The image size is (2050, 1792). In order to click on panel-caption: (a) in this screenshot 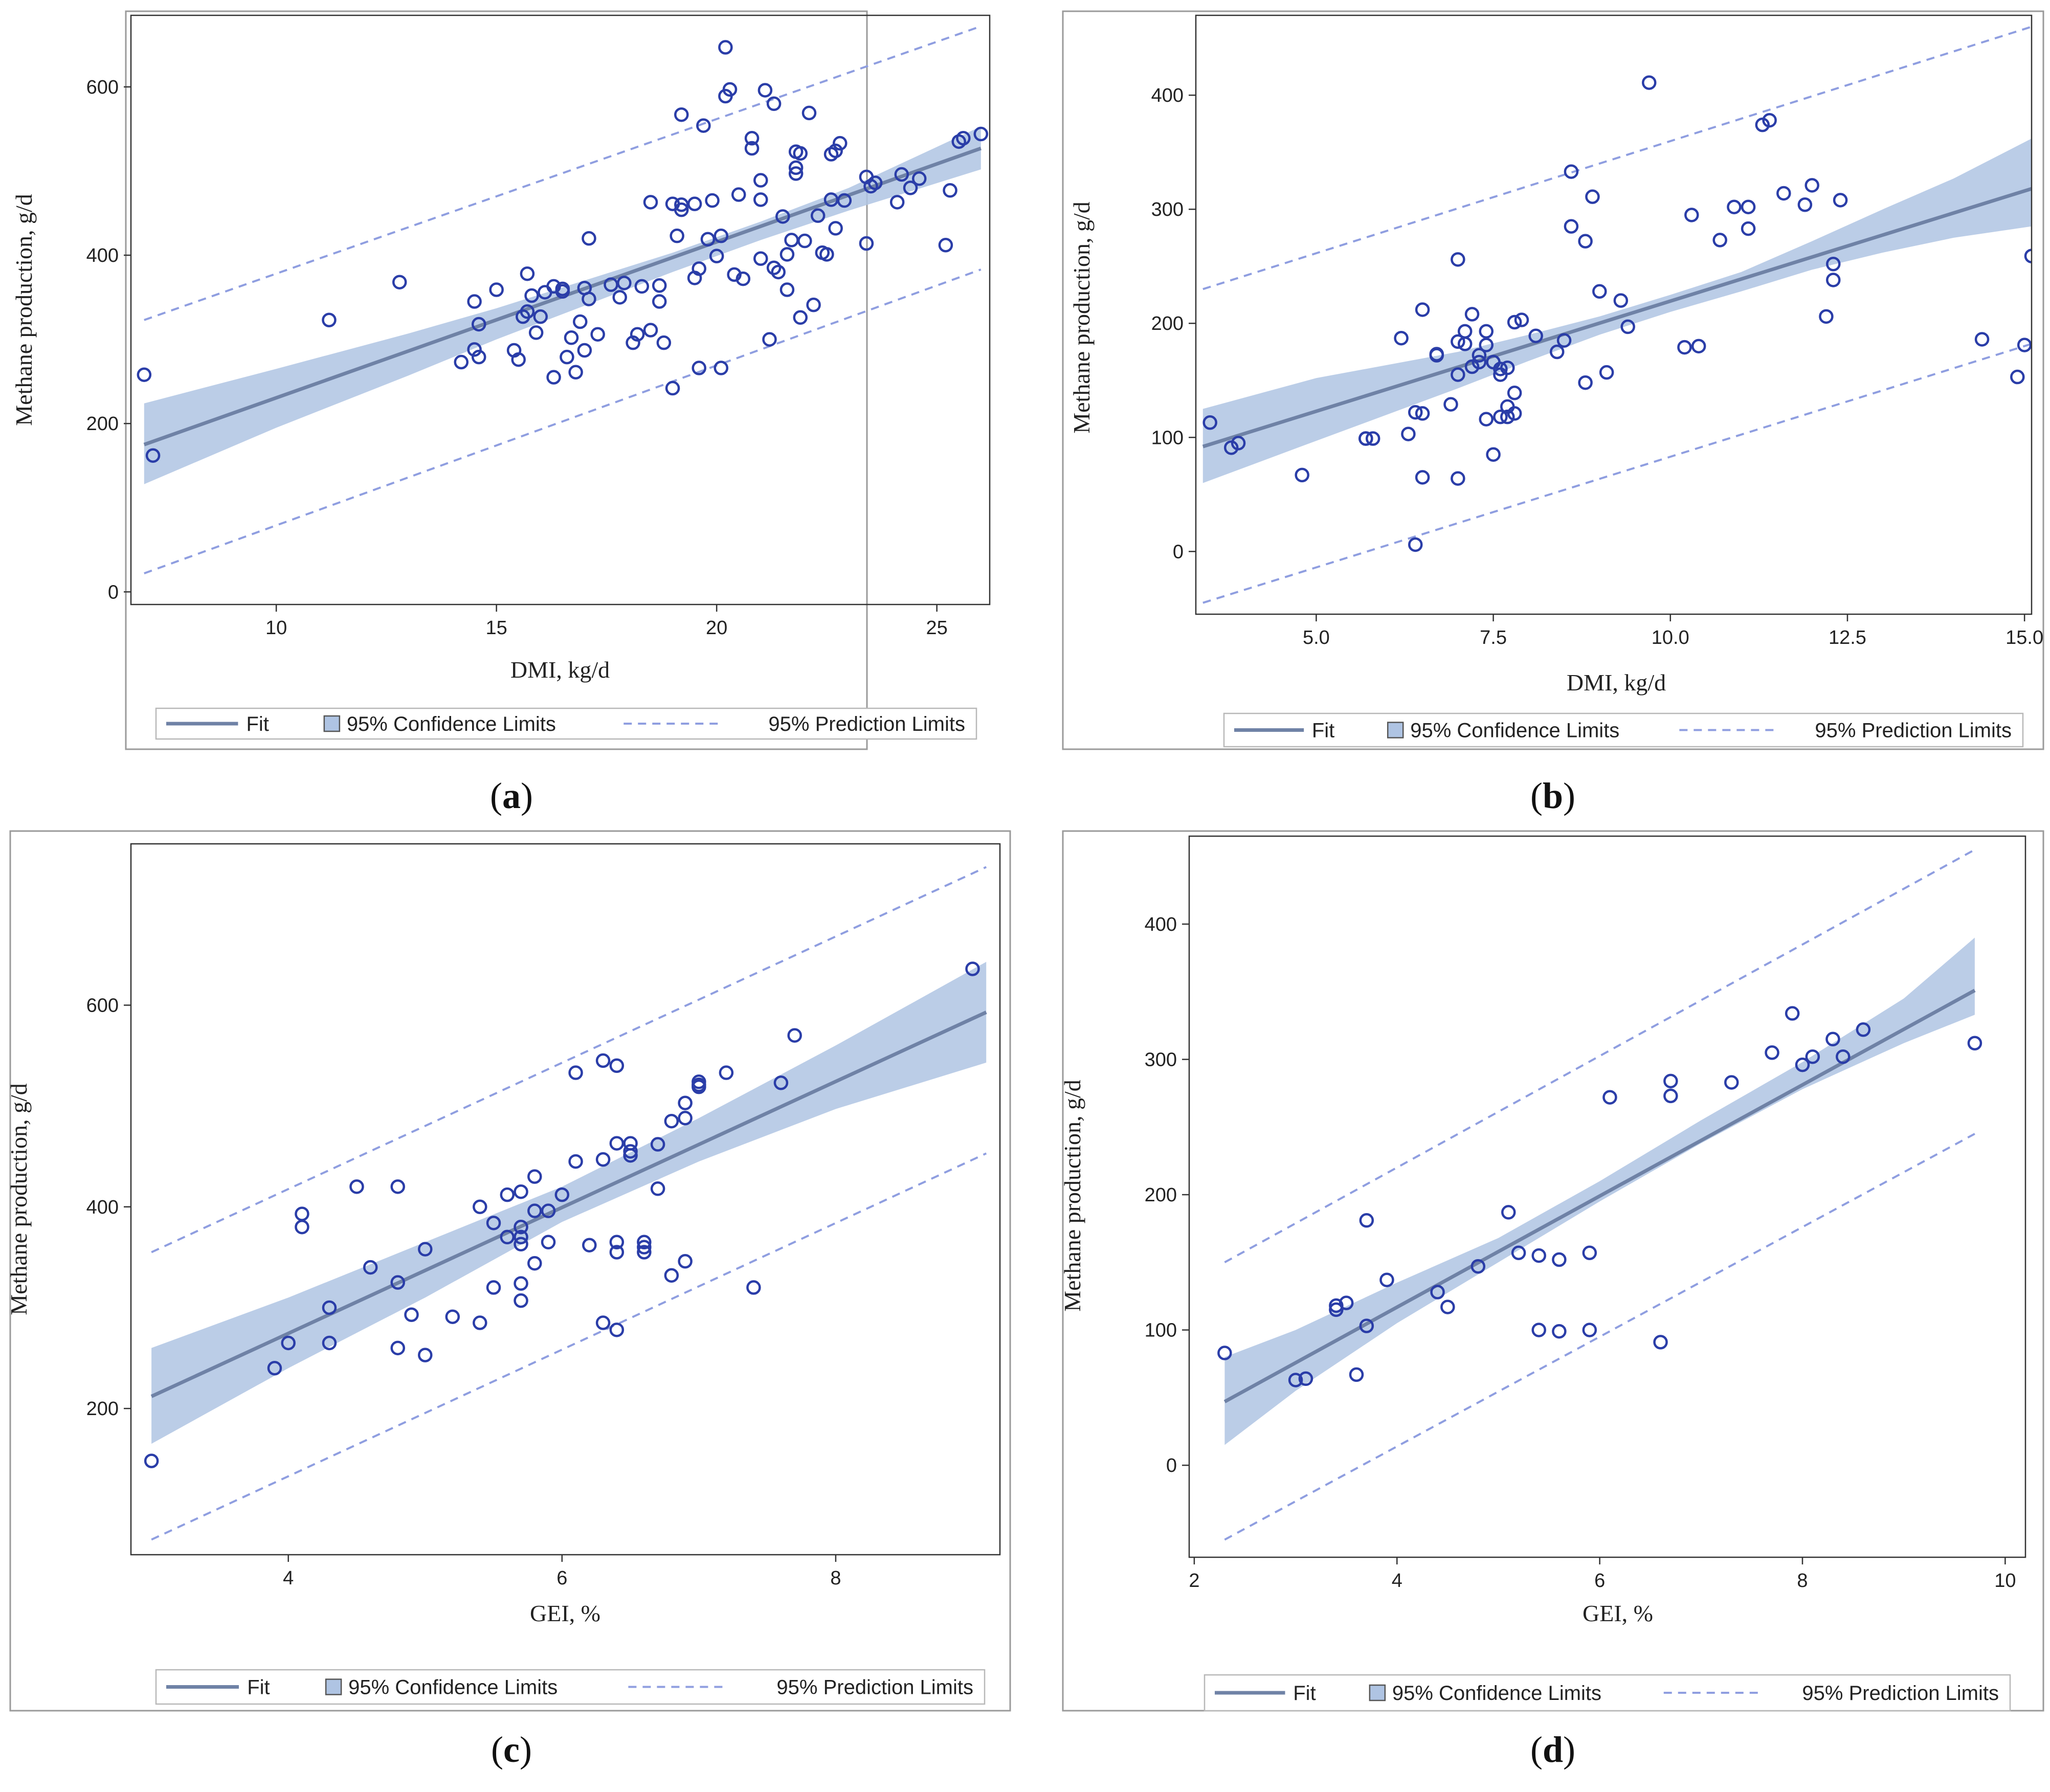, I will do `click(511, 795)`.